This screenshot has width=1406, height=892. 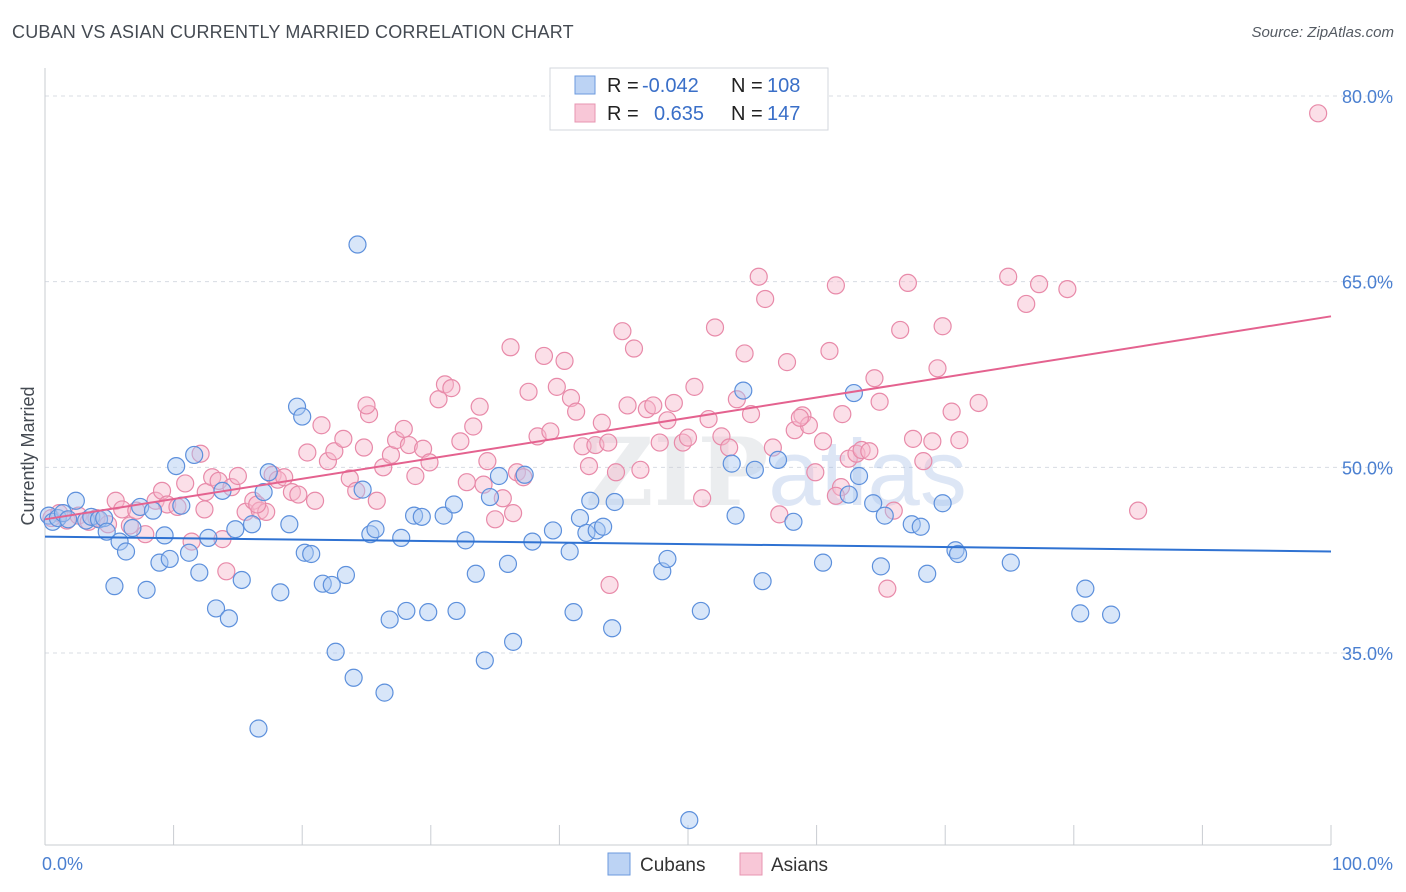 I want to click on legend-n-value-asians: 147, so click(x=783, y=114).